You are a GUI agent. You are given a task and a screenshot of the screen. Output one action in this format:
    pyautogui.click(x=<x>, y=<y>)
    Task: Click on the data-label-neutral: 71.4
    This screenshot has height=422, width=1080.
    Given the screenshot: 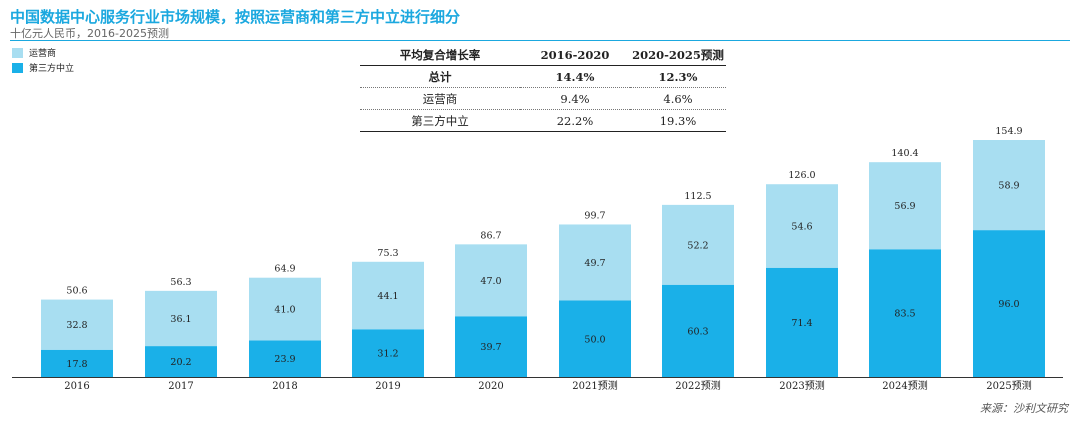 What is the action you would take?
    pyautogui.click(x=801, y=323)
    